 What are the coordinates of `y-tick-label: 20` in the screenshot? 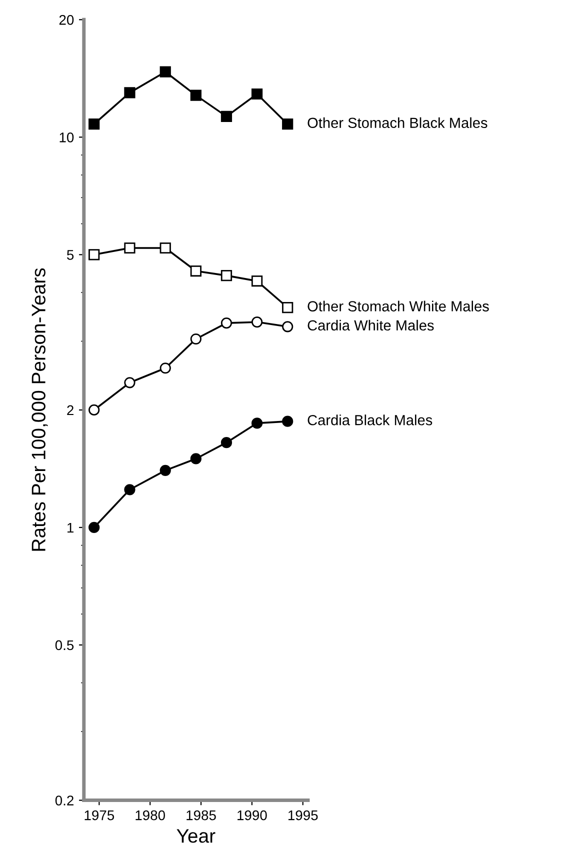 It's located at (66, 20).